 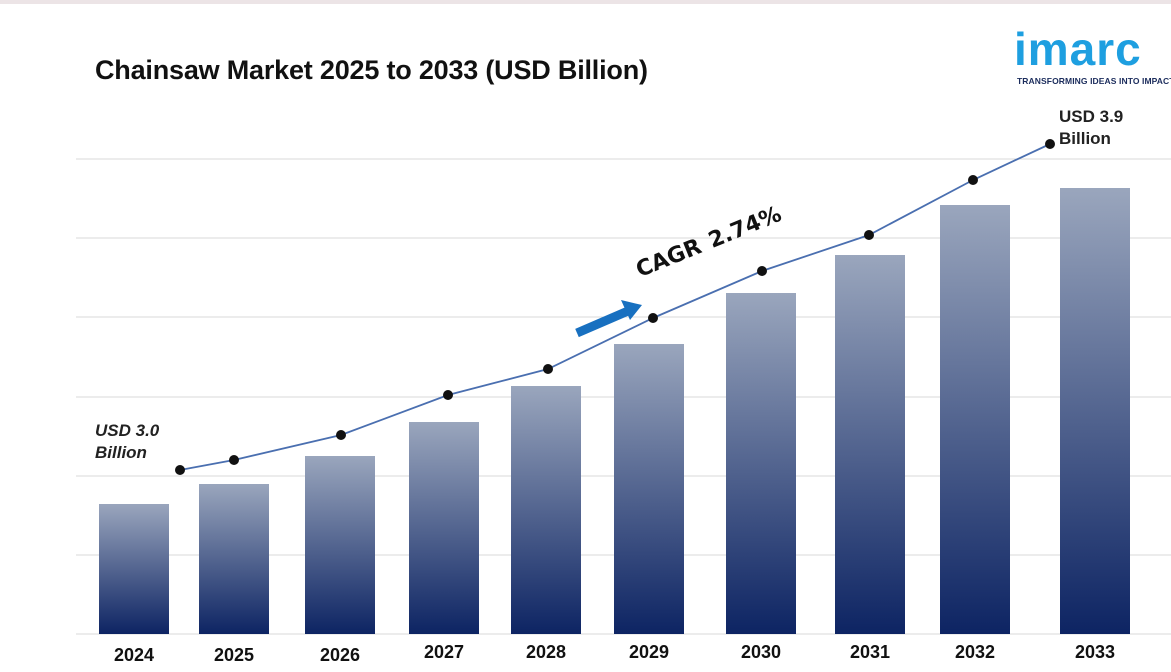 I want to click on bar-2028, so click(x=546, y=510).